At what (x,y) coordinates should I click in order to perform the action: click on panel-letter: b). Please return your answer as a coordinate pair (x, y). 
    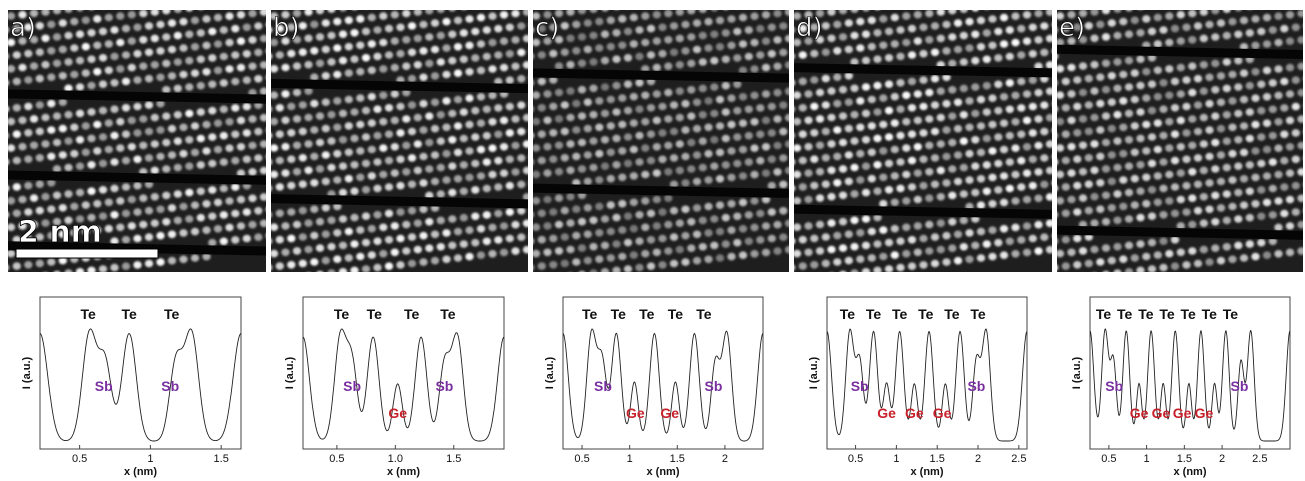
    Looking at the image, I should click on (286, 28).